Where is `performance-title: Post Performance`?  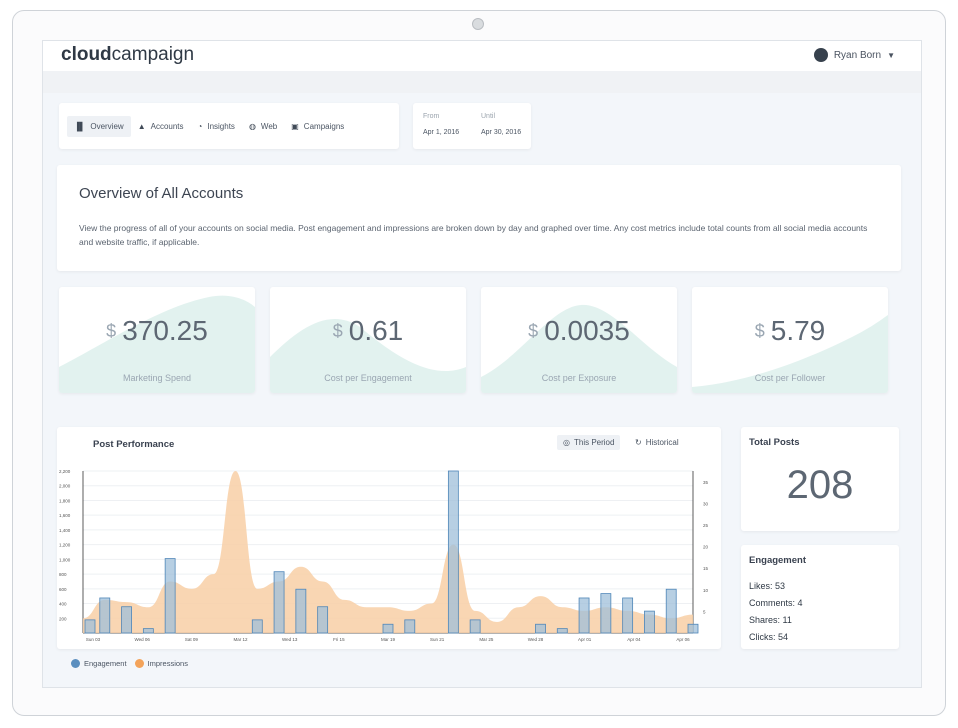 performance-title: Post Performance is located at coordinates (134, 444).